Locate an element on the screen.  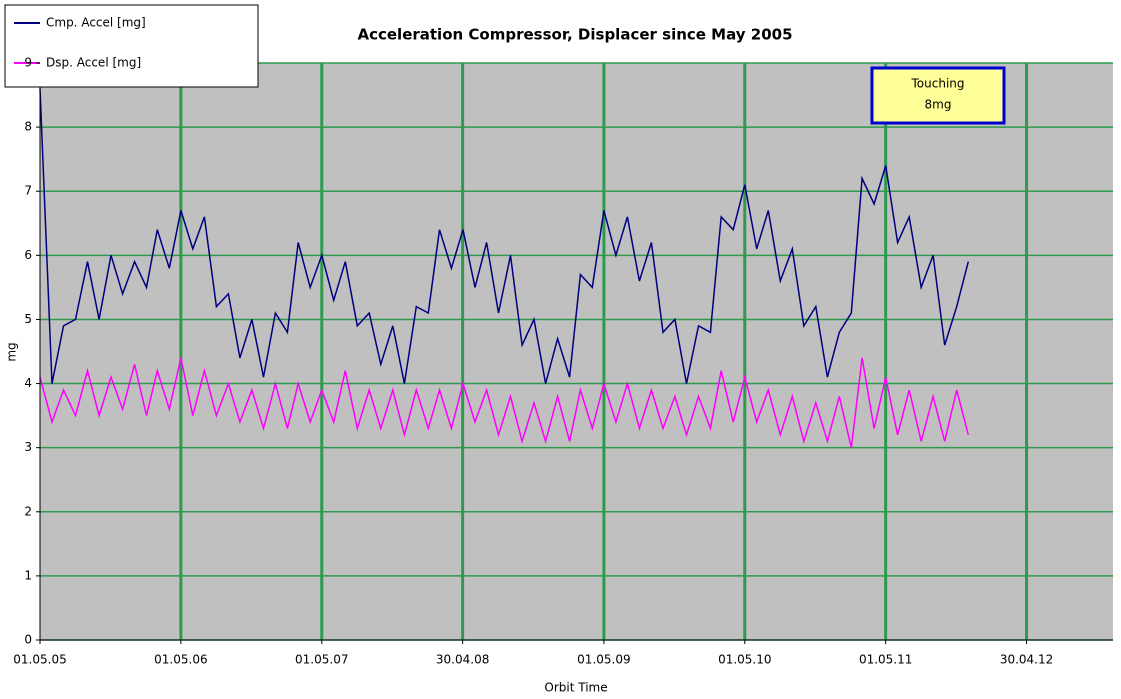
x-tick-label: 01.05.06 is located at coordinates (180, 660).